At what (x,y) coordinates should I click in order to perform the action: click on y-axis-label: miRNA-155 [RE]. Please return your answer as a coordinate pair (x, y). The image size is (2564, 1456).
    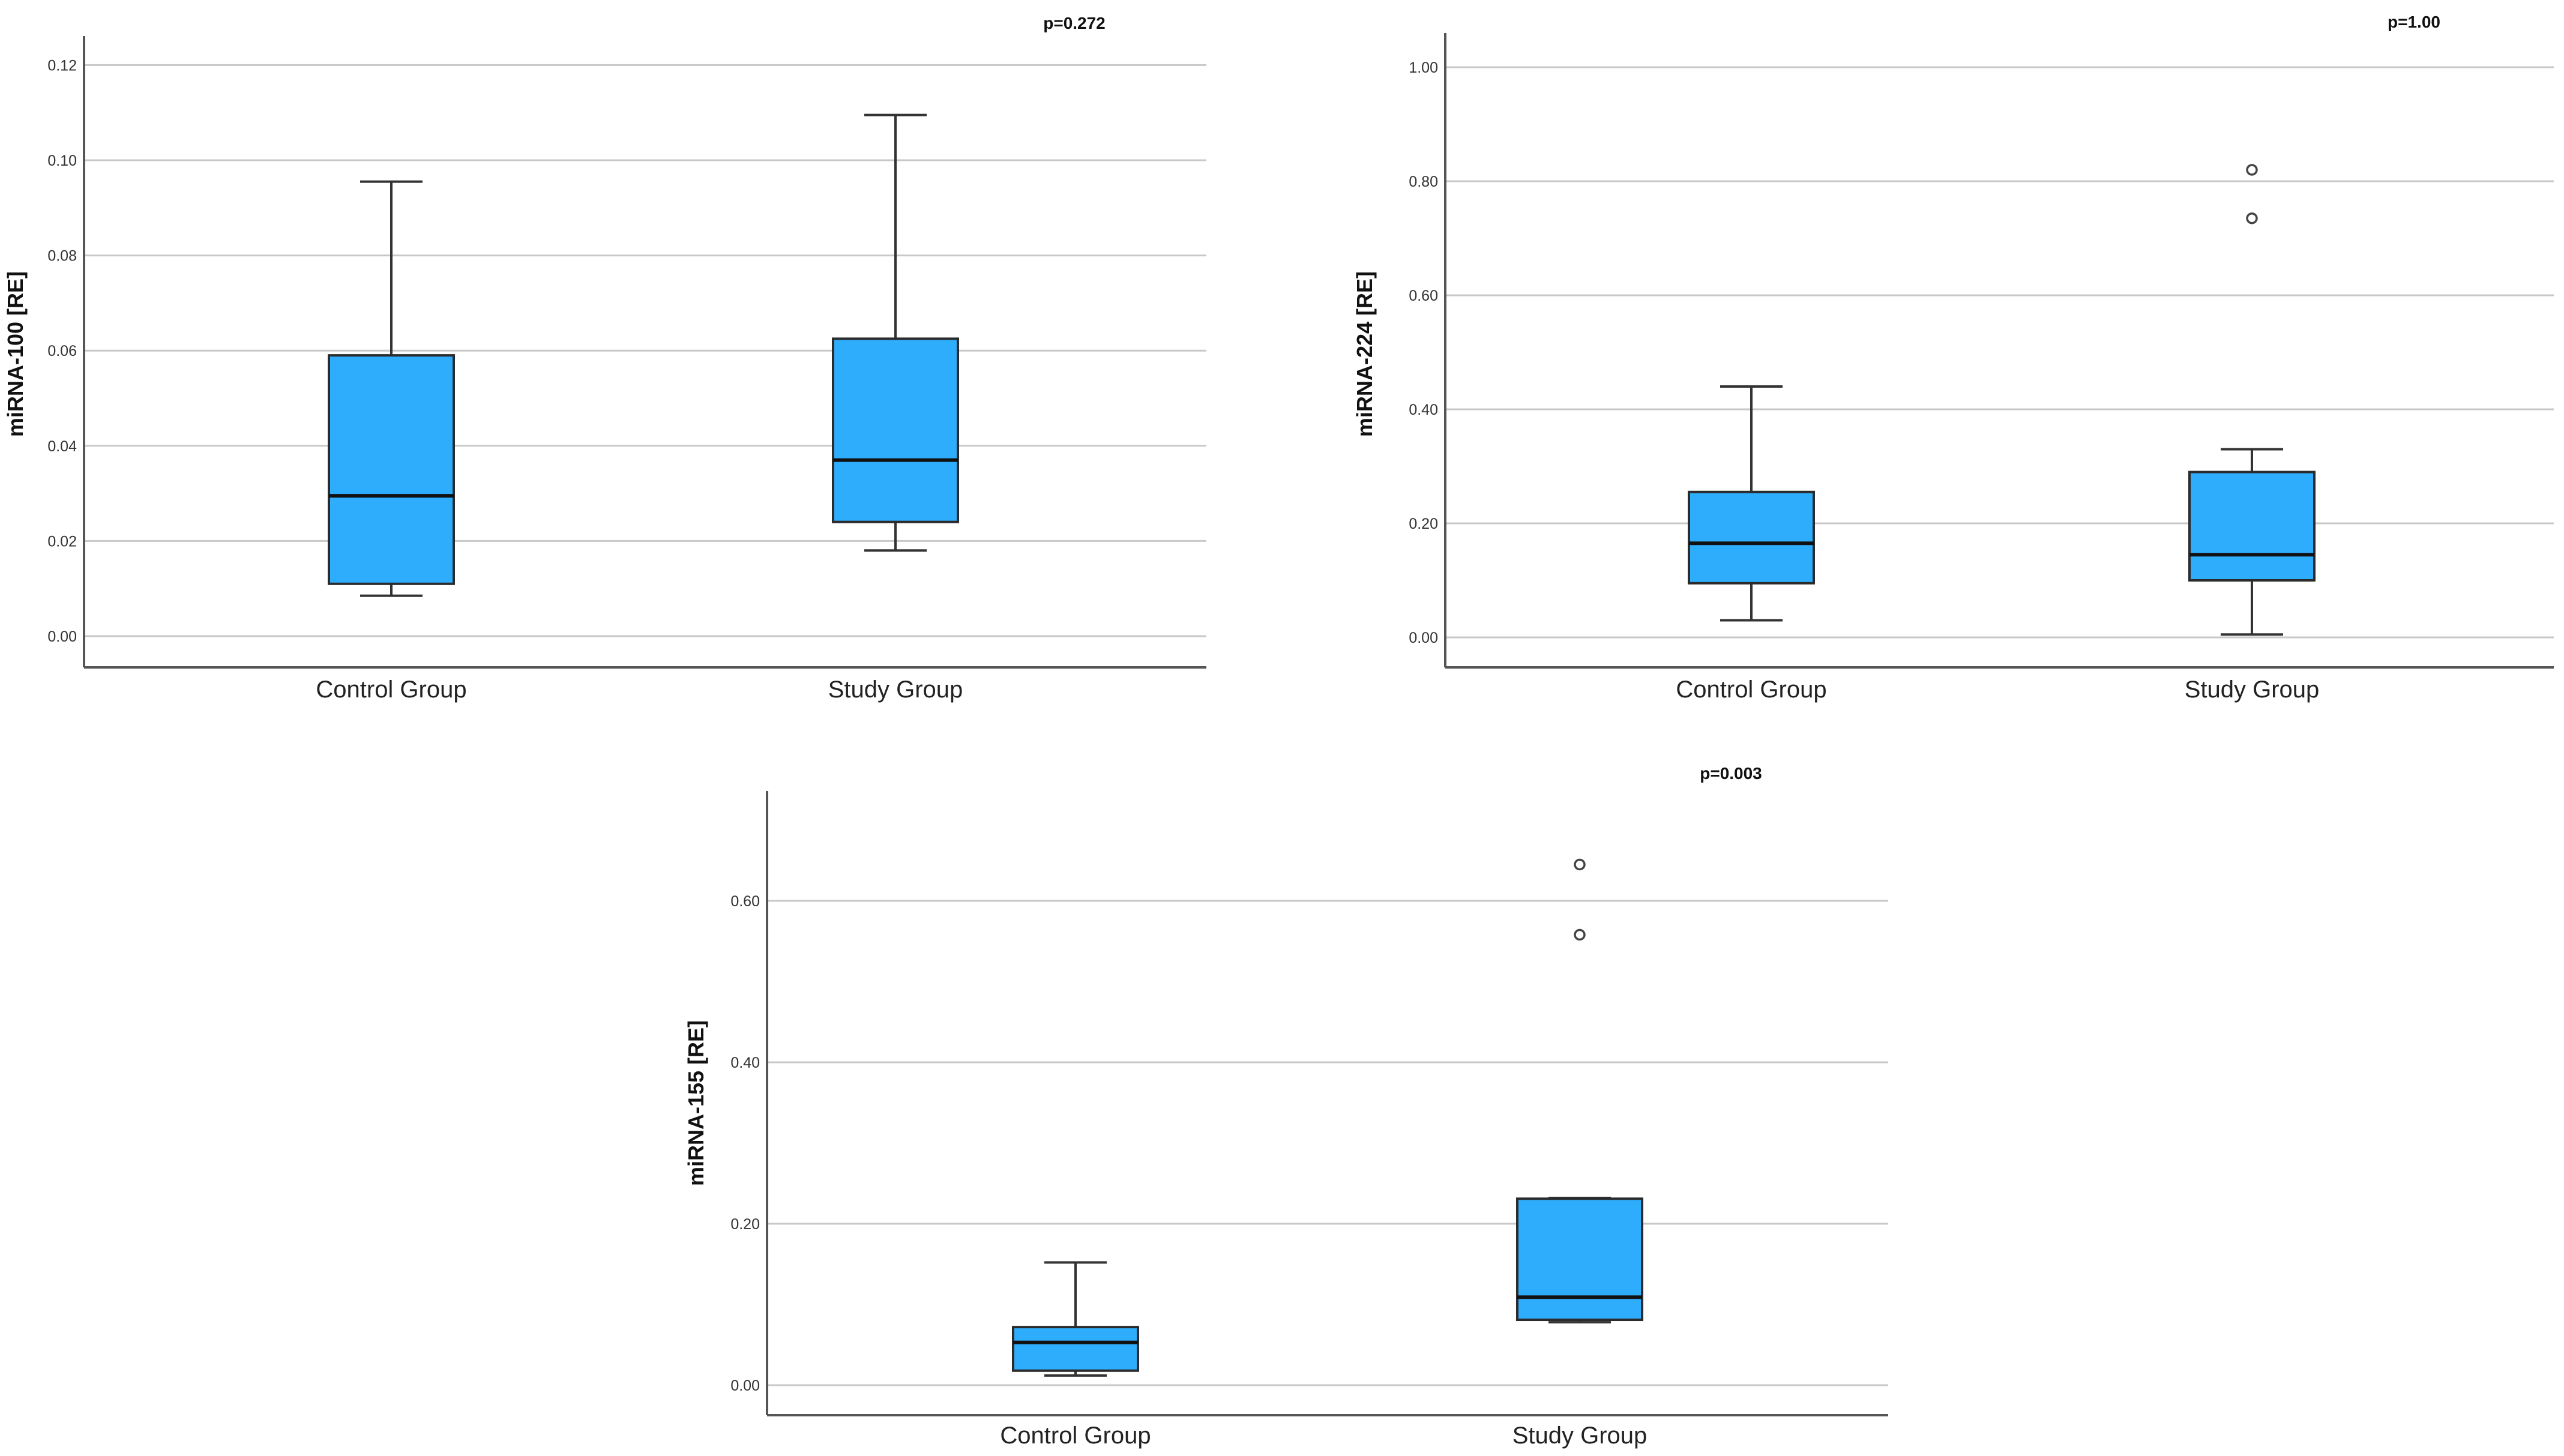
    Looking at the image, I should click on (696, 1103).